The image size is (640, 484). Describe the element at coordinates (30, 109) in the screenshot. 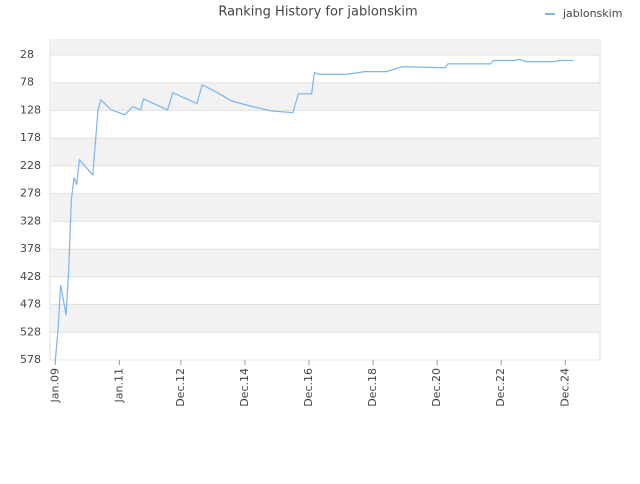

I see `y-tick-label: 128` at that location.